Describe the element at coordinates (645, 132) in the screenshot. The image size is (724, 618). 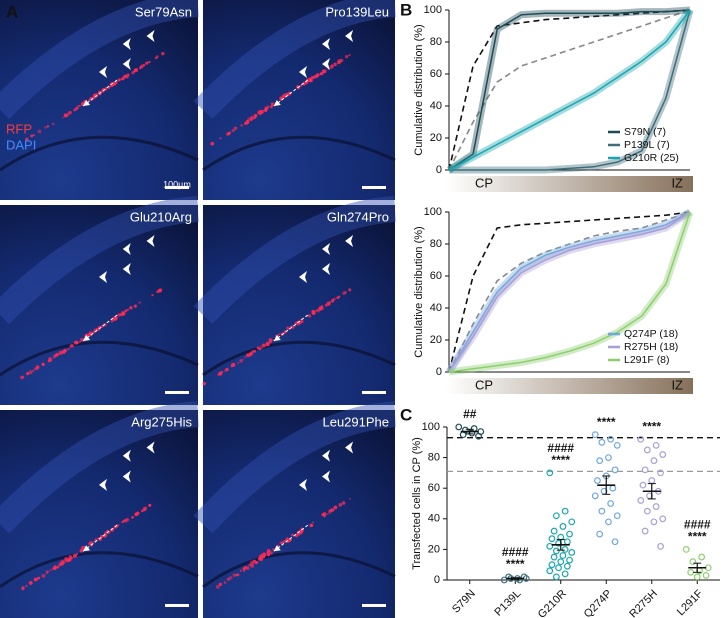
I see `legend-label: S79N (7)` at that location.